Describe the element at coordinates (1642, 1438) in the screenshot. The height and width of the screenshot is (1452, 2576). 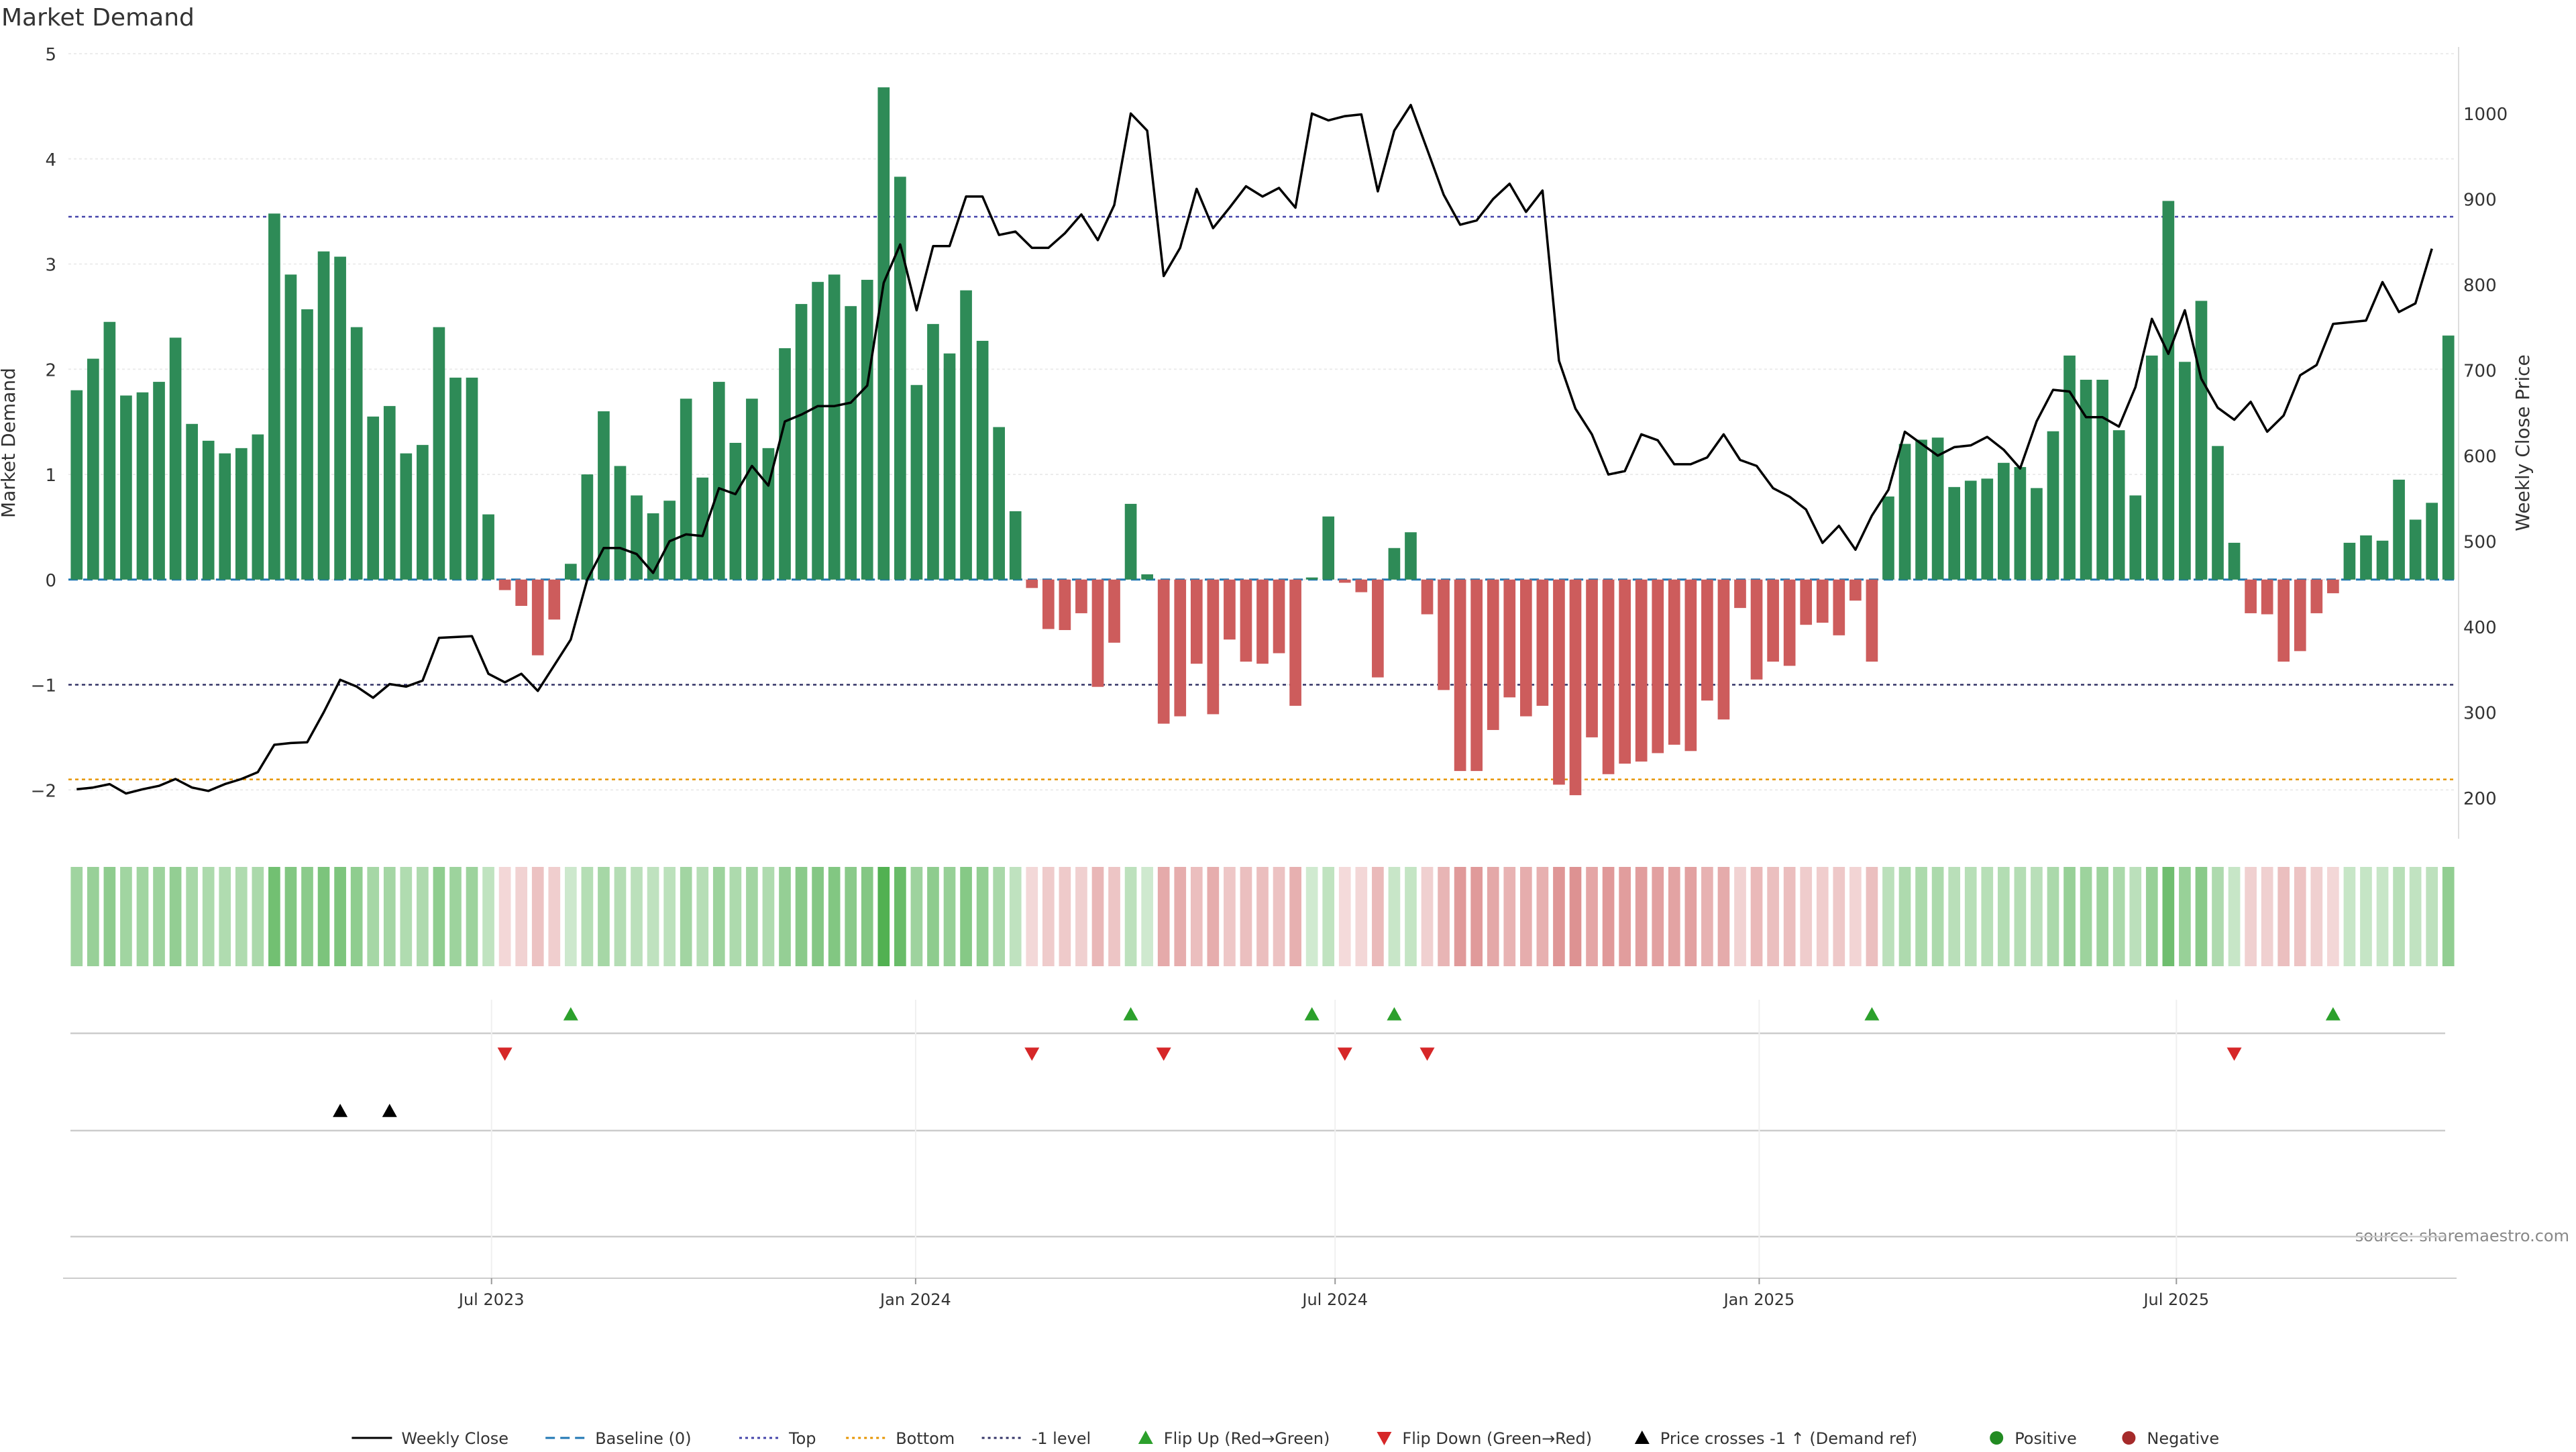
I see `legend-swatch` at that location.